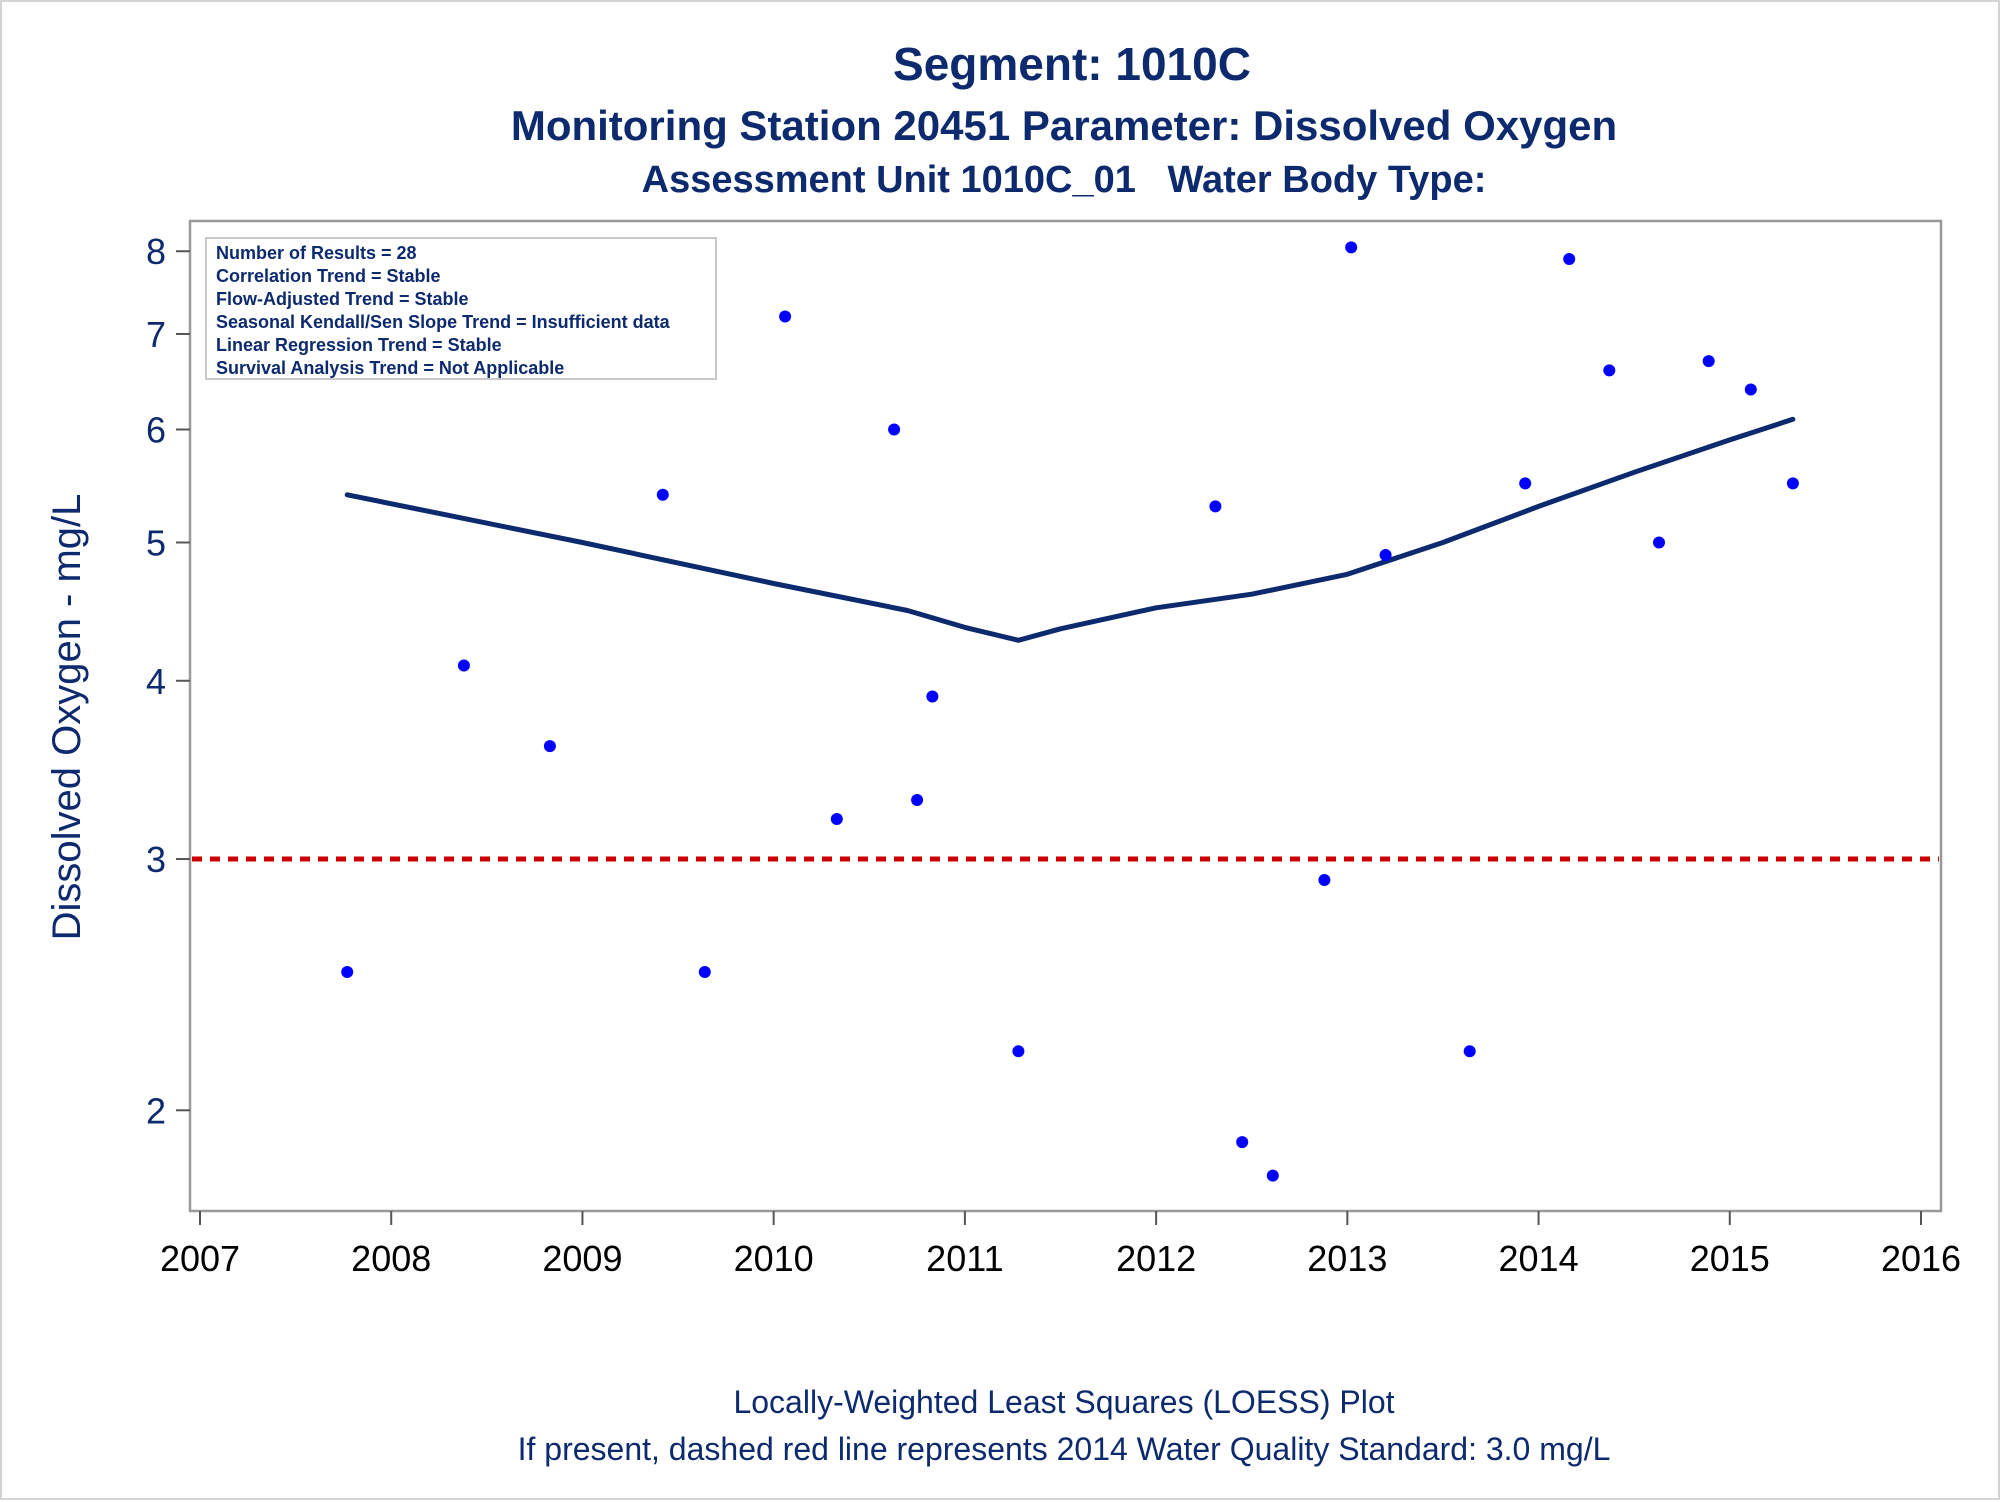 The width and height of the screenshot is (2000, 1502). Describe the element at coordinates (964, 1258) in the screenshot. I see `x-tick-label: 2011` at that location.